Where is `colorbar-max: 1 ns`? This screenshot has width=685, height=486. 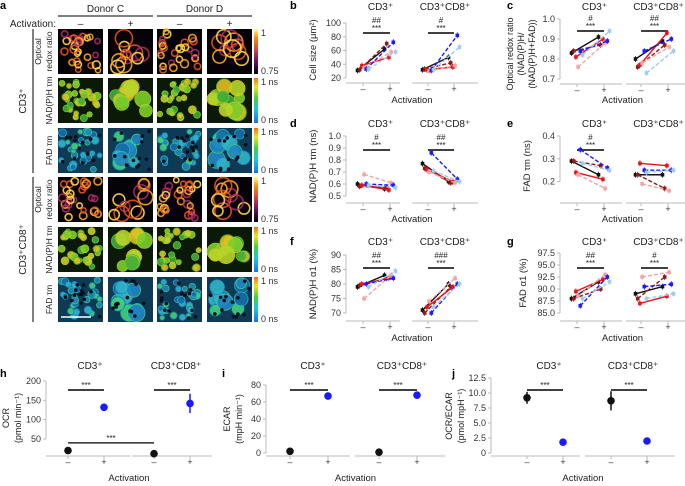 colorbar-max: 1 ns is located at coordinates (270, 231).